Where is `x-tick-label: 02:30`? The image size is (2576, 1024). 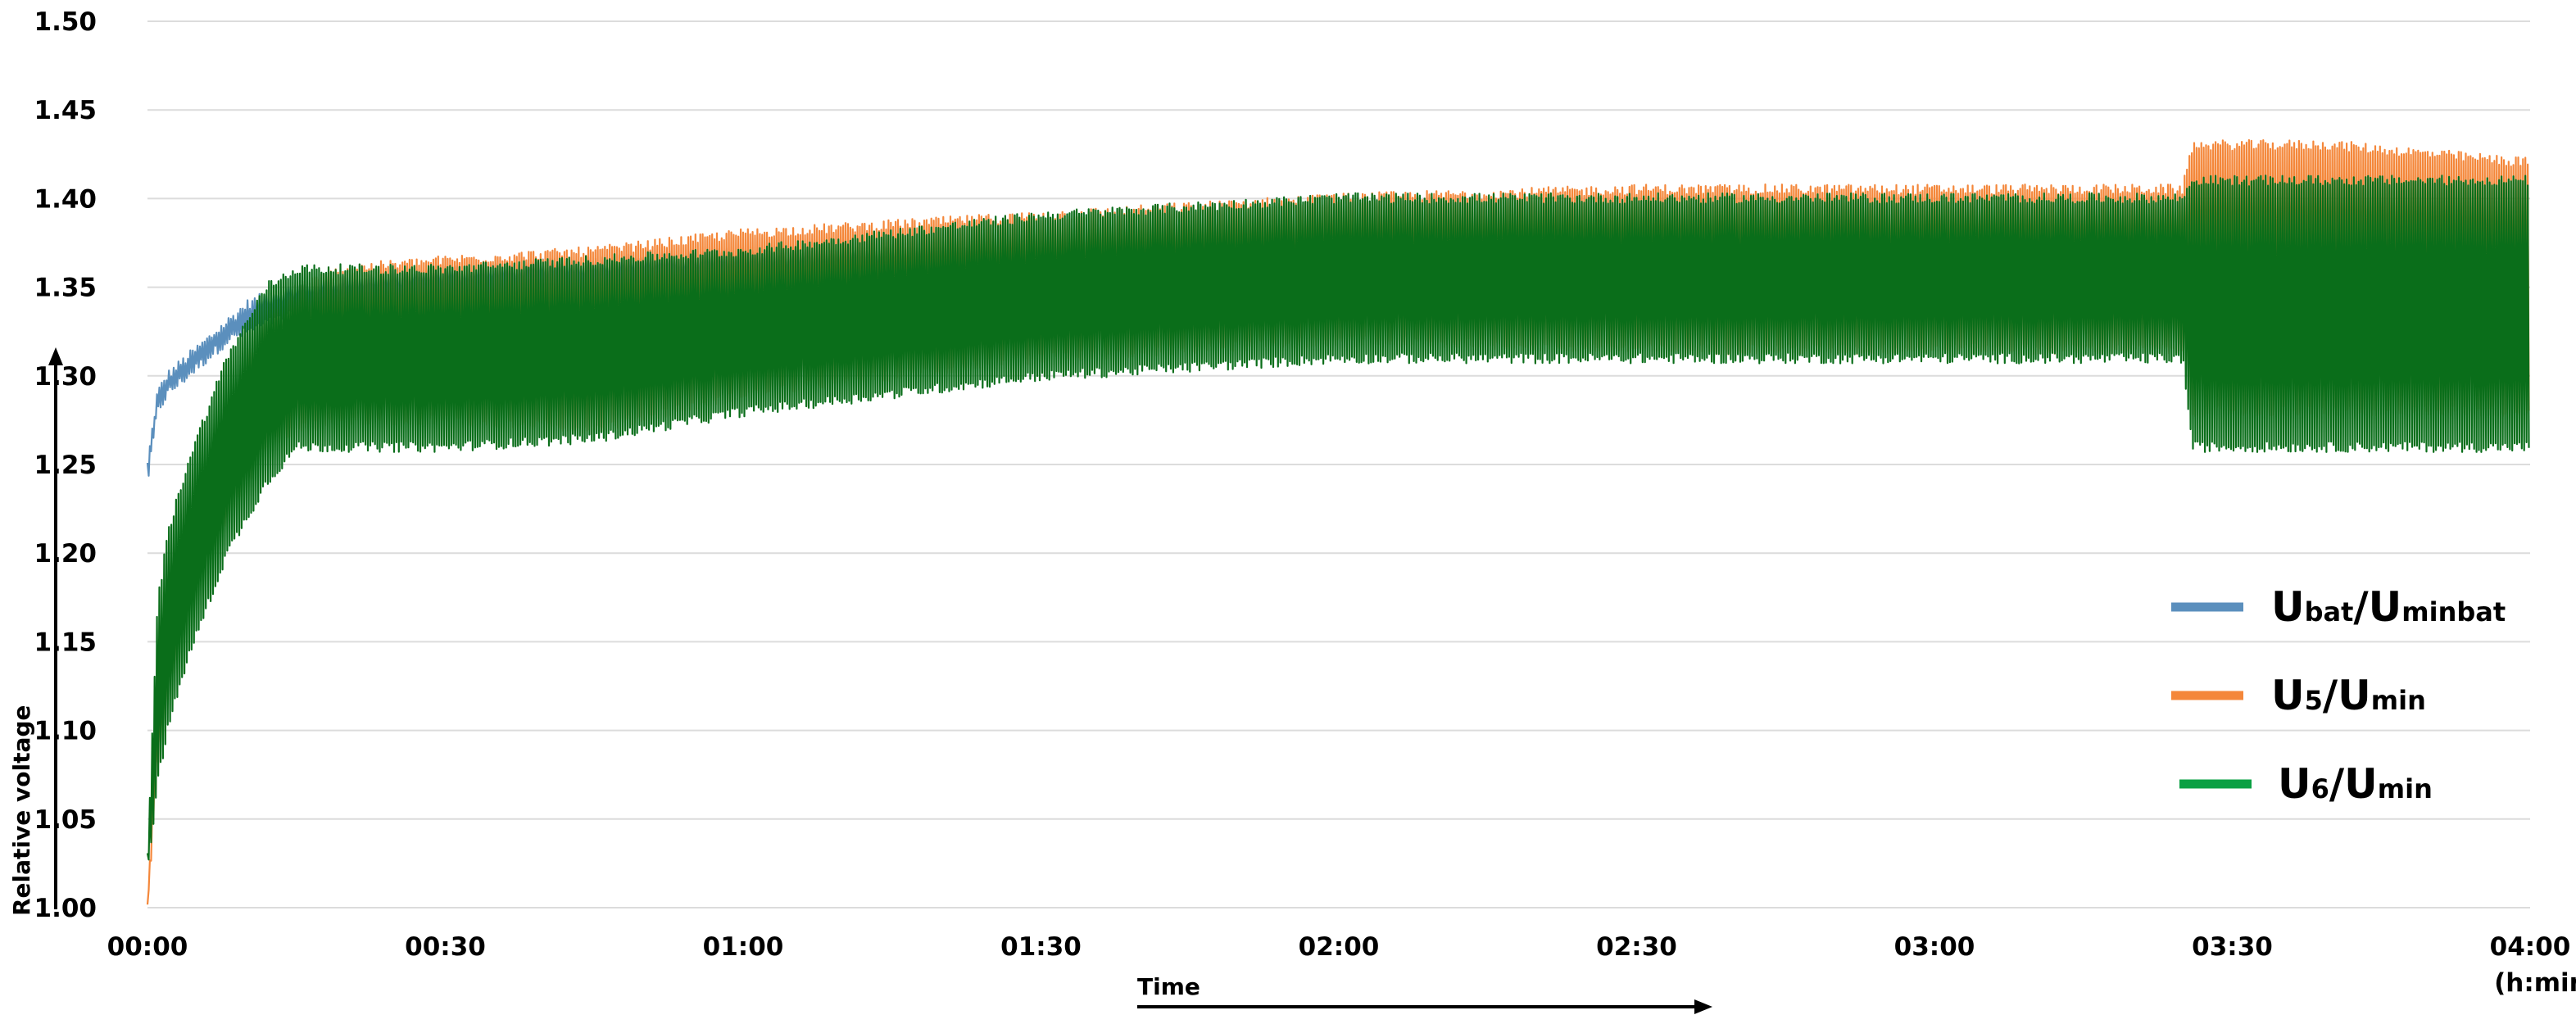
x-tick-label: 02:30 is located at coordinates (1636, 947).